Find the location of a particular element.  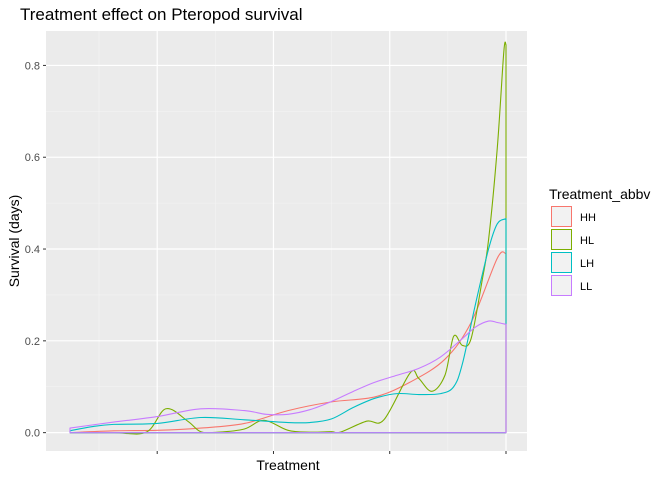

legend-label-ll: LL is located at coordinates (586, 287).